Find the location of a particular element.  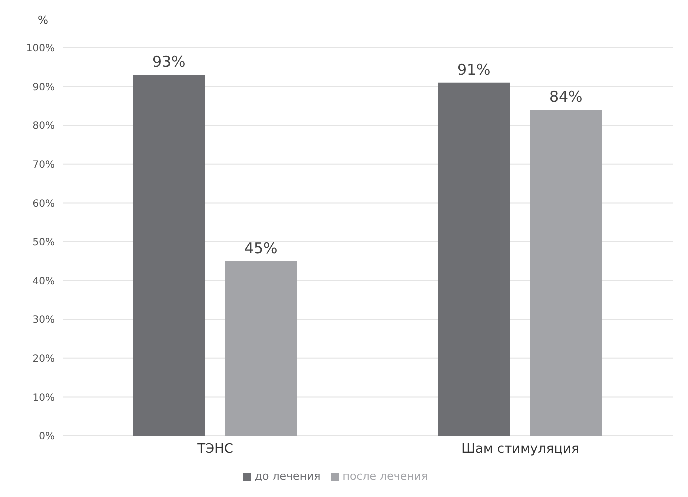

data-label: 93% is located at coordinates (169, 62).